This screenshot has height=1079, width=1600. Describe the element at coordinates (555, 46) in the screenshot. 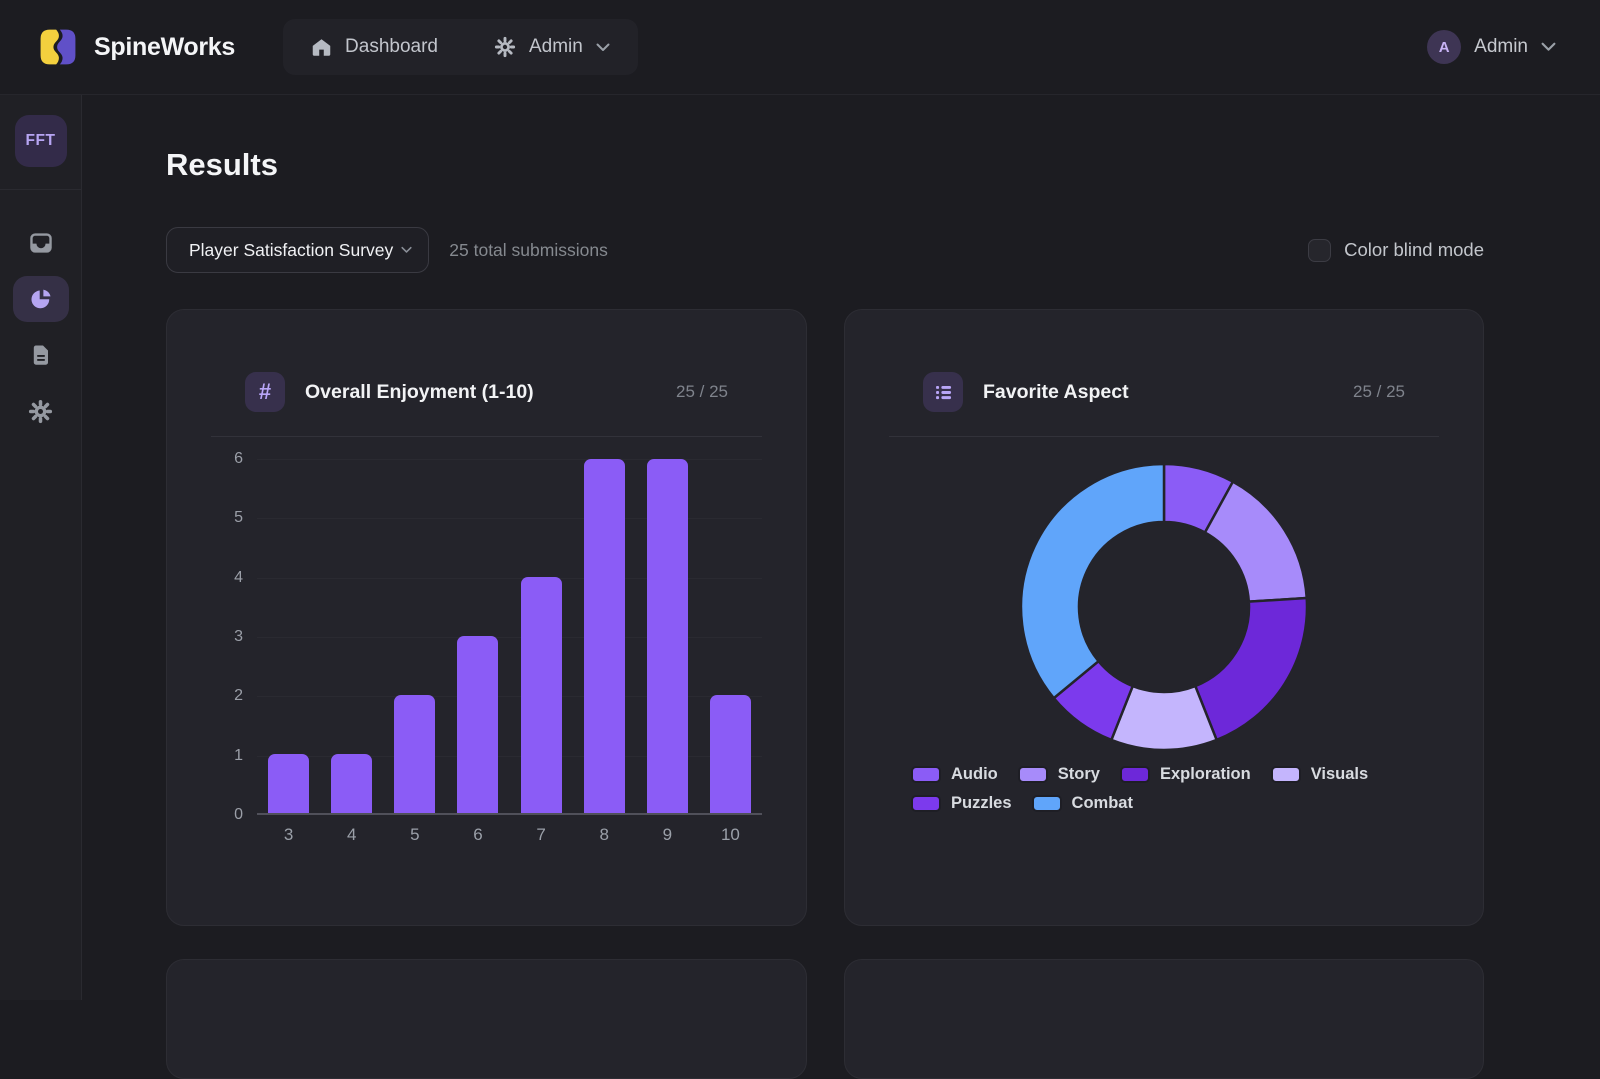

I see `nav-admin-label: Admin` at that location.